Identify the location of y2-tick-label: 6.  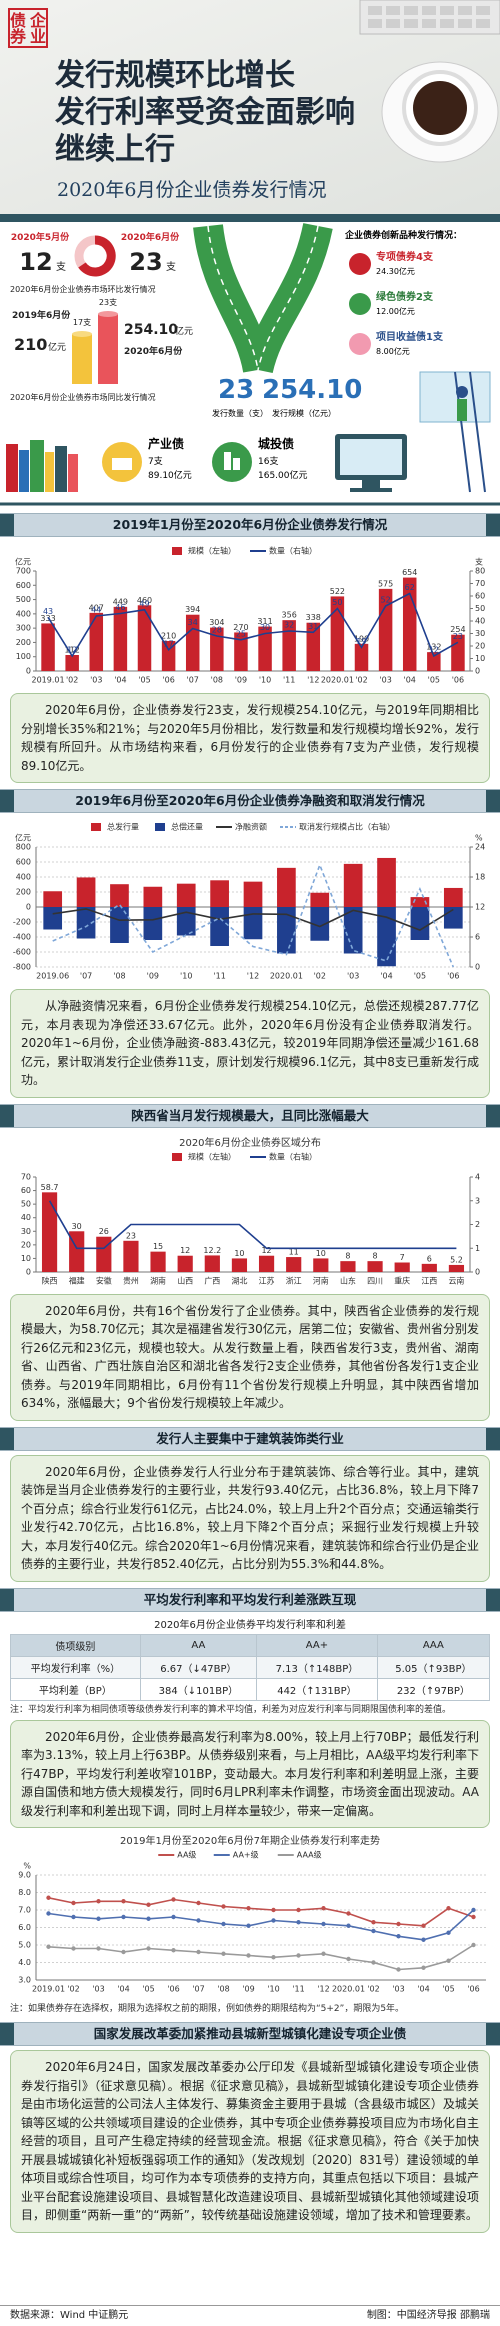
(477, 937).